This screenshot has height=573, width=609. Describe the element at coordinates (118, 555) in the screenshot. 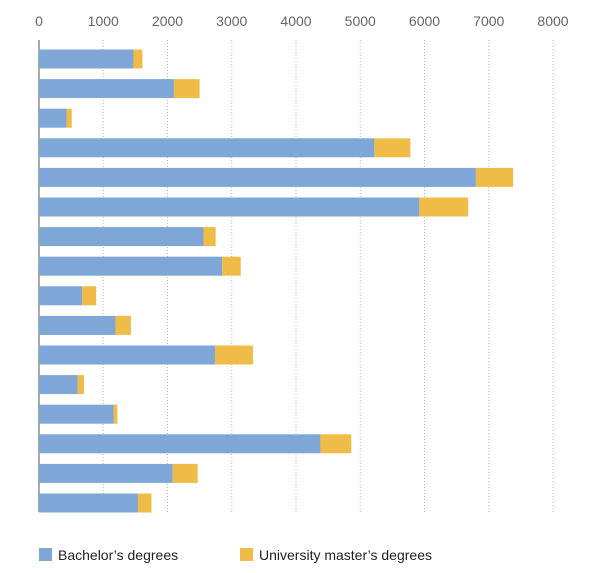

I see `legend-label: Bachelor’s degrees` at that location.